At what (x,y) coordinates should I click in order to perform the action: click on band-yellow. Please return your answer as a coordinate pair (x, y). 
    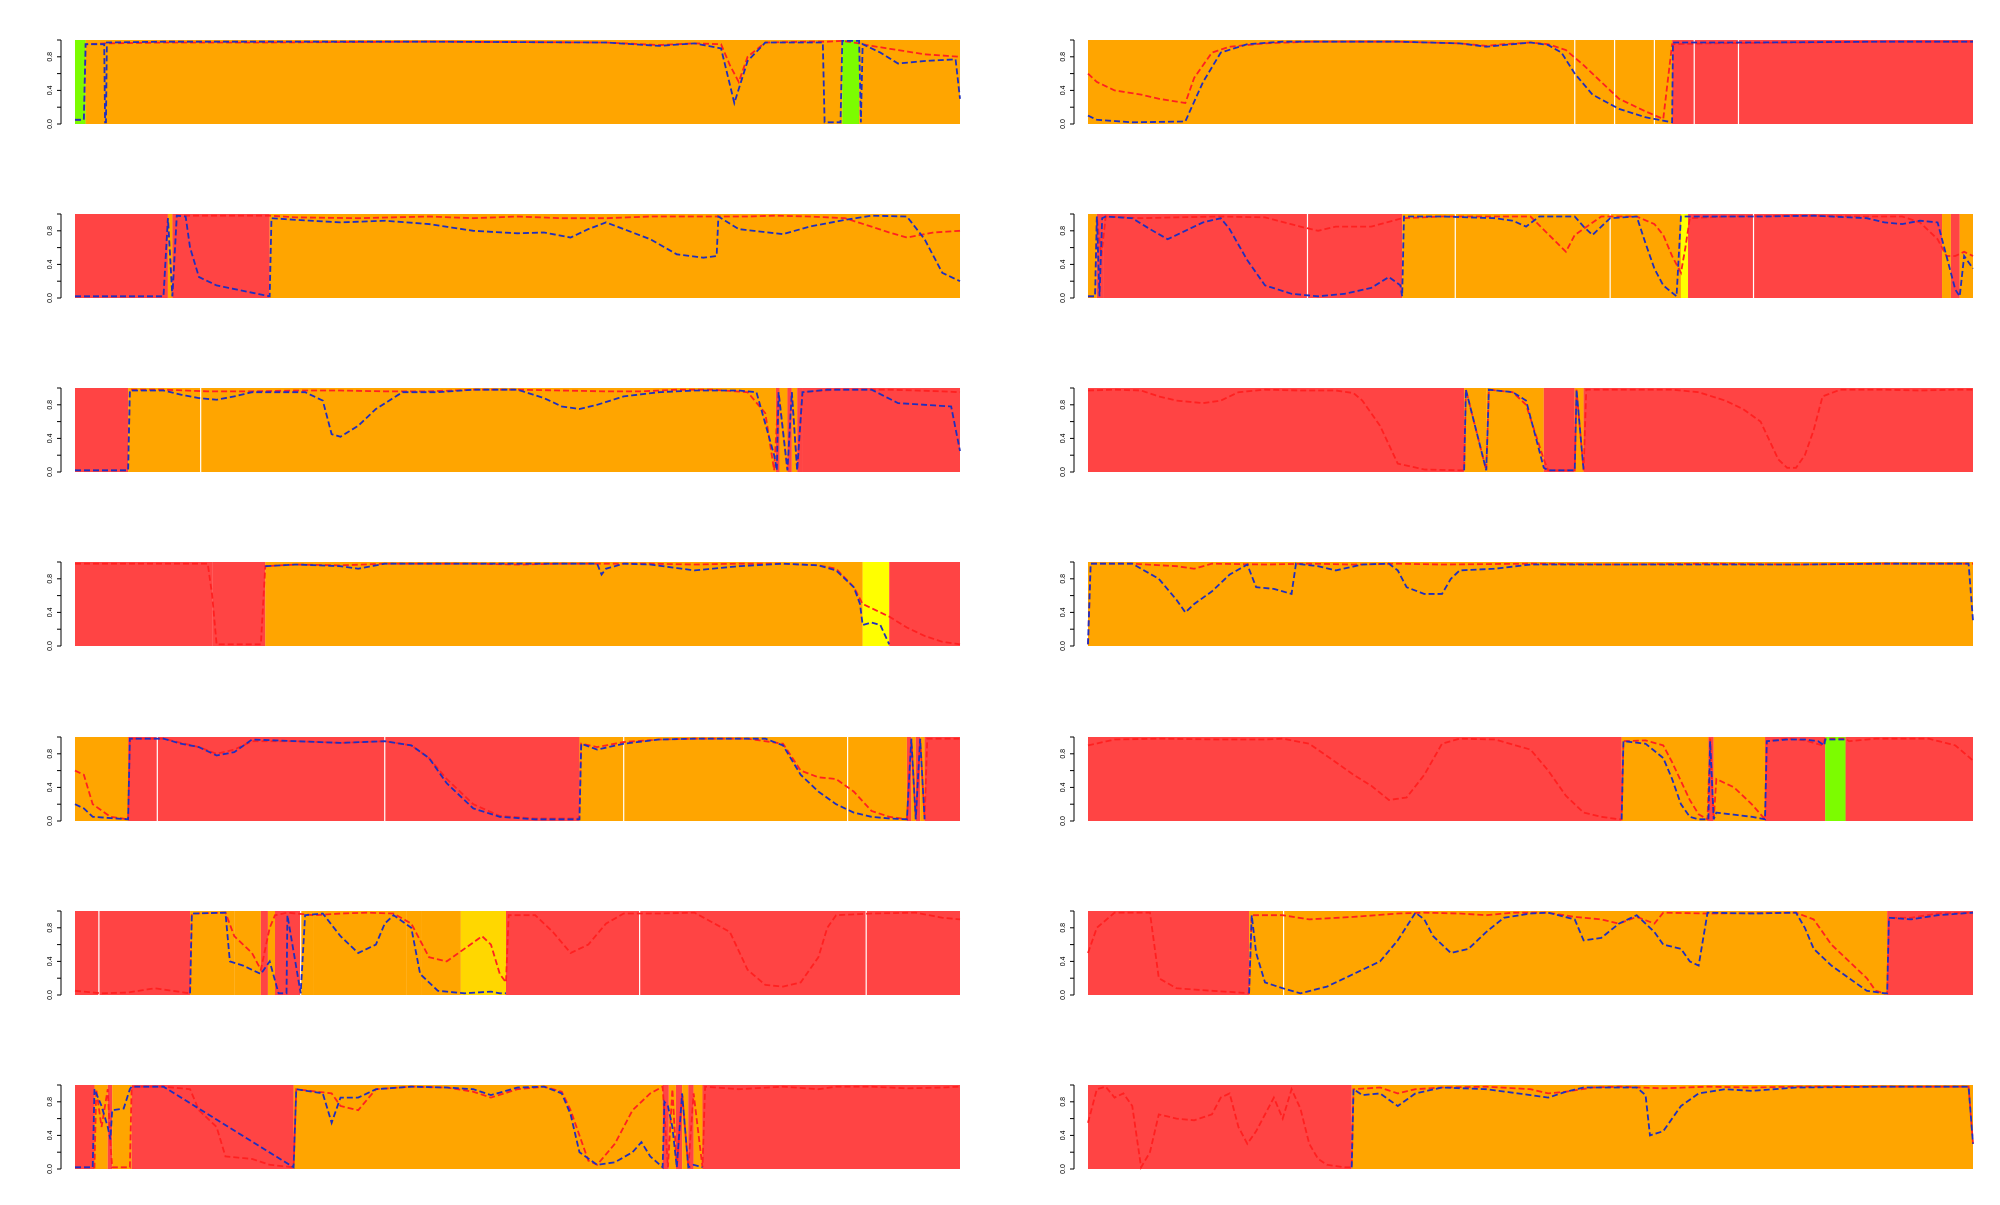
    Looking at the image, I should click on (876, 604).